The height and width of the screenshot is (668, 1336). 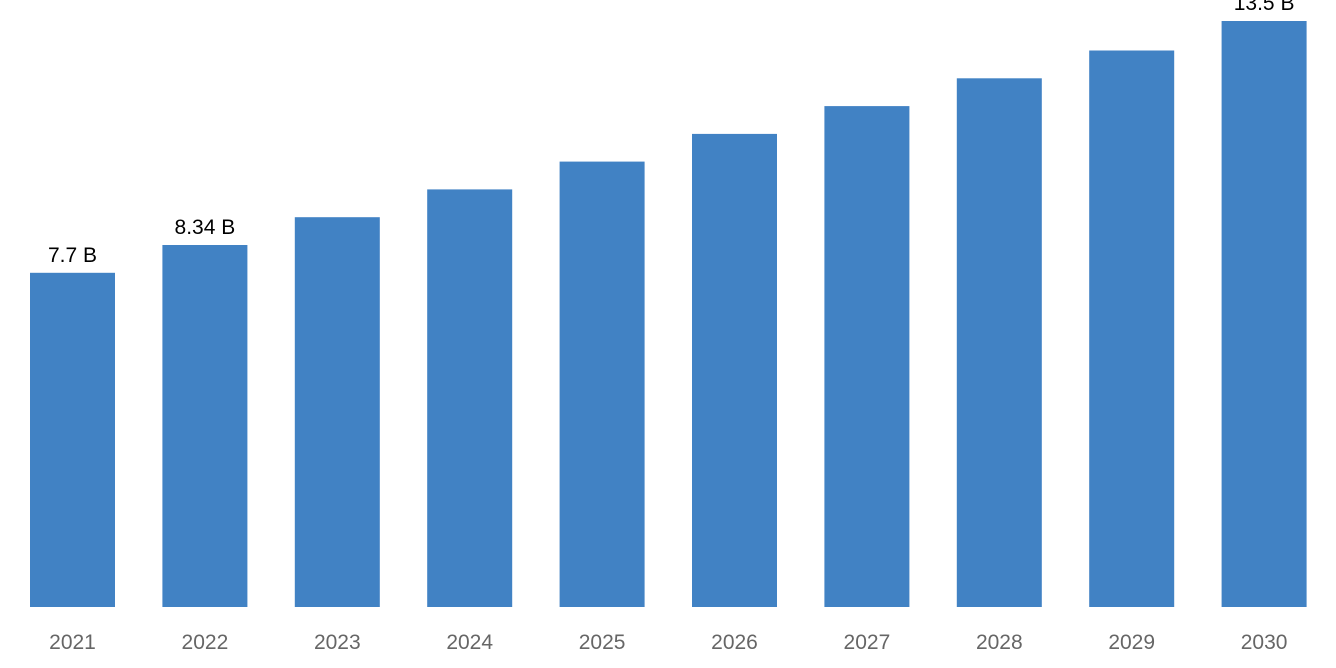 What do you see at coordinates (734, 370) in the screenshot?
I see `bar-2026` at bounding box center [734, 370].